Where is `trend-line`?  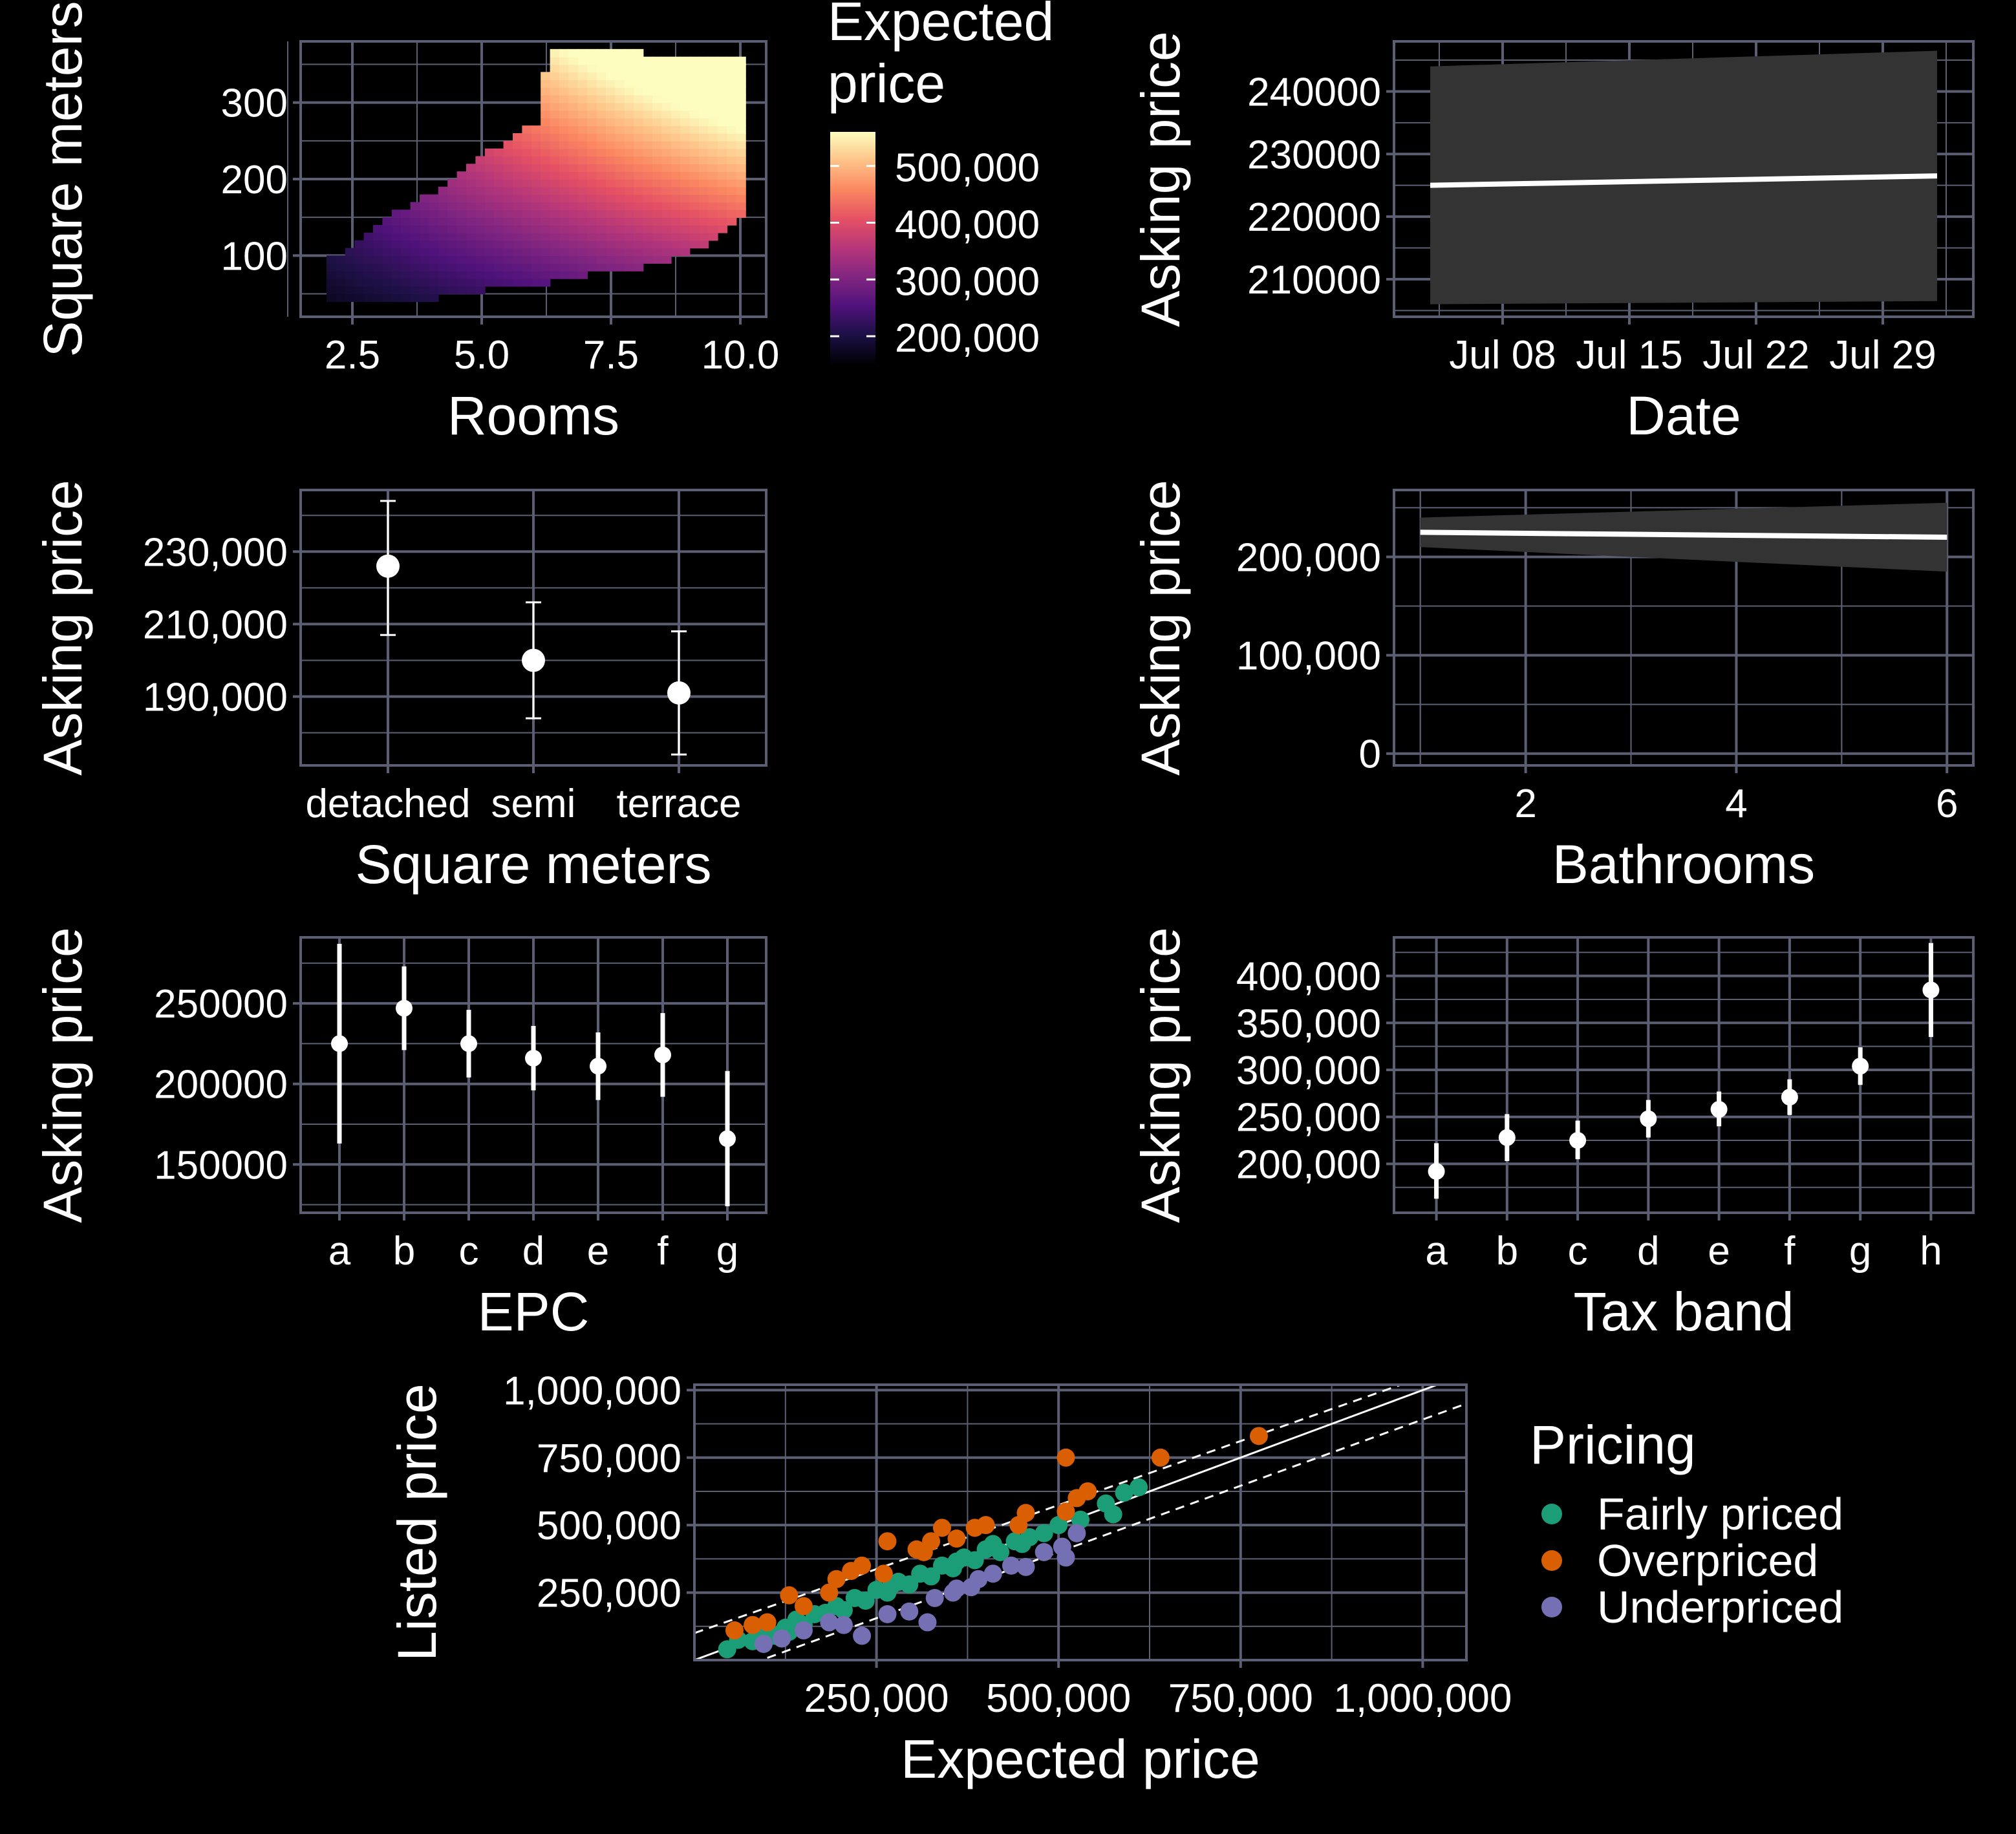
trend-line is located at coordinates (1684, 534).